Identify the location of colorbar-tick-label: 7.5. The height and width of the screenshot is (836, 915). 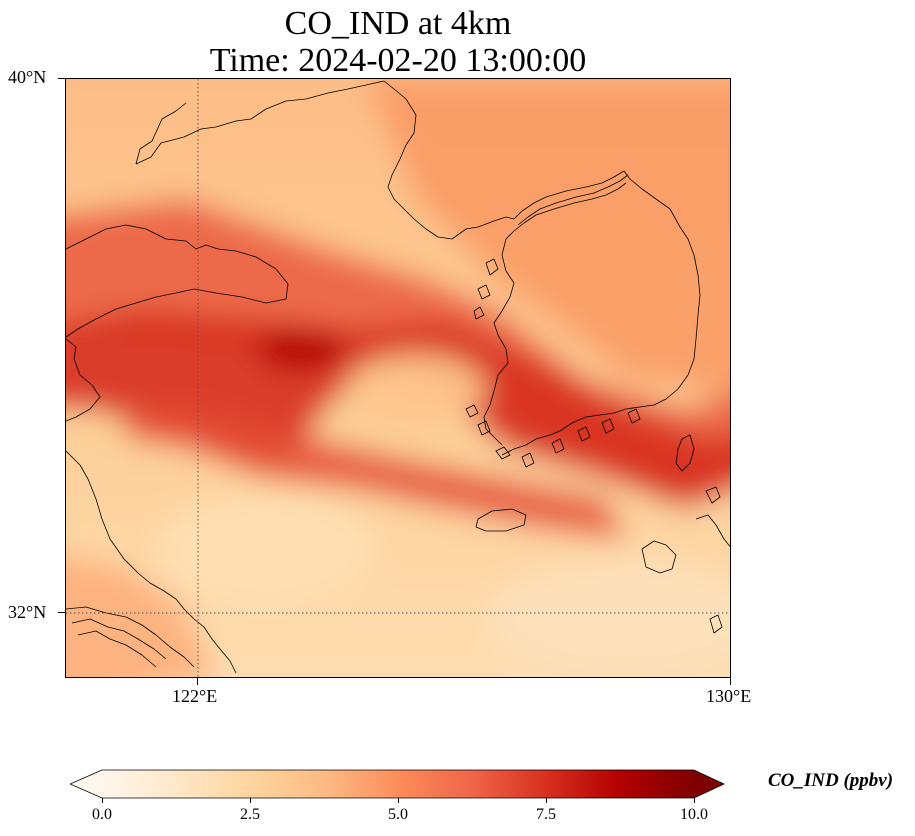
(546, 814).